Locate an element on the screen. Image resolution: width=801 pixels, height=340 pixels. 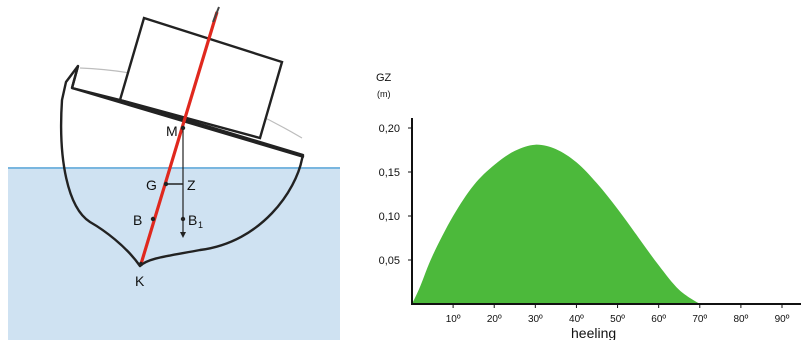
label-b1-subscript: 1 is located at coordinates (200, 225).